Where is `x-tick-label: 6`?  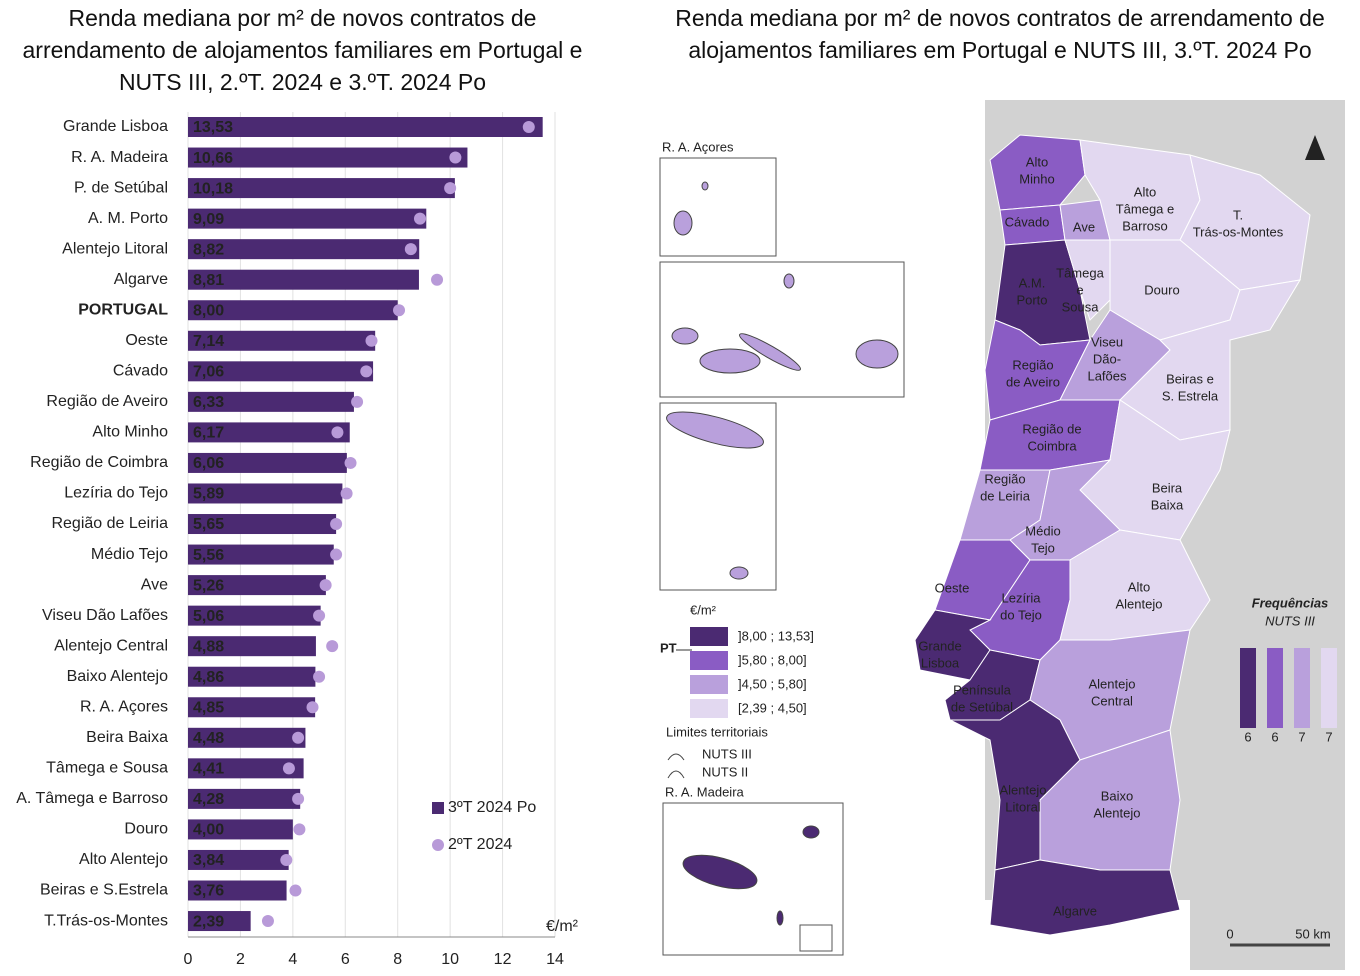 x-tick-label: 6 is located at coordinates (345, 959).